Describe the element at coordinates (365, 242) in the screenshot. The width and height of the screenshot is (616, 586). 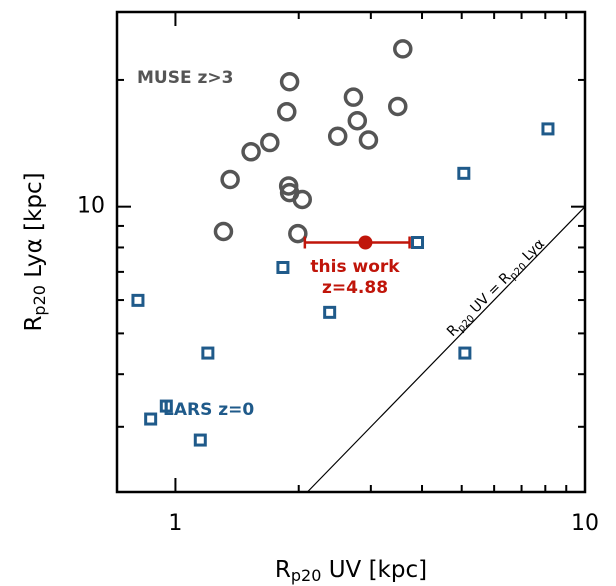
I see `highlight-point` at that location.